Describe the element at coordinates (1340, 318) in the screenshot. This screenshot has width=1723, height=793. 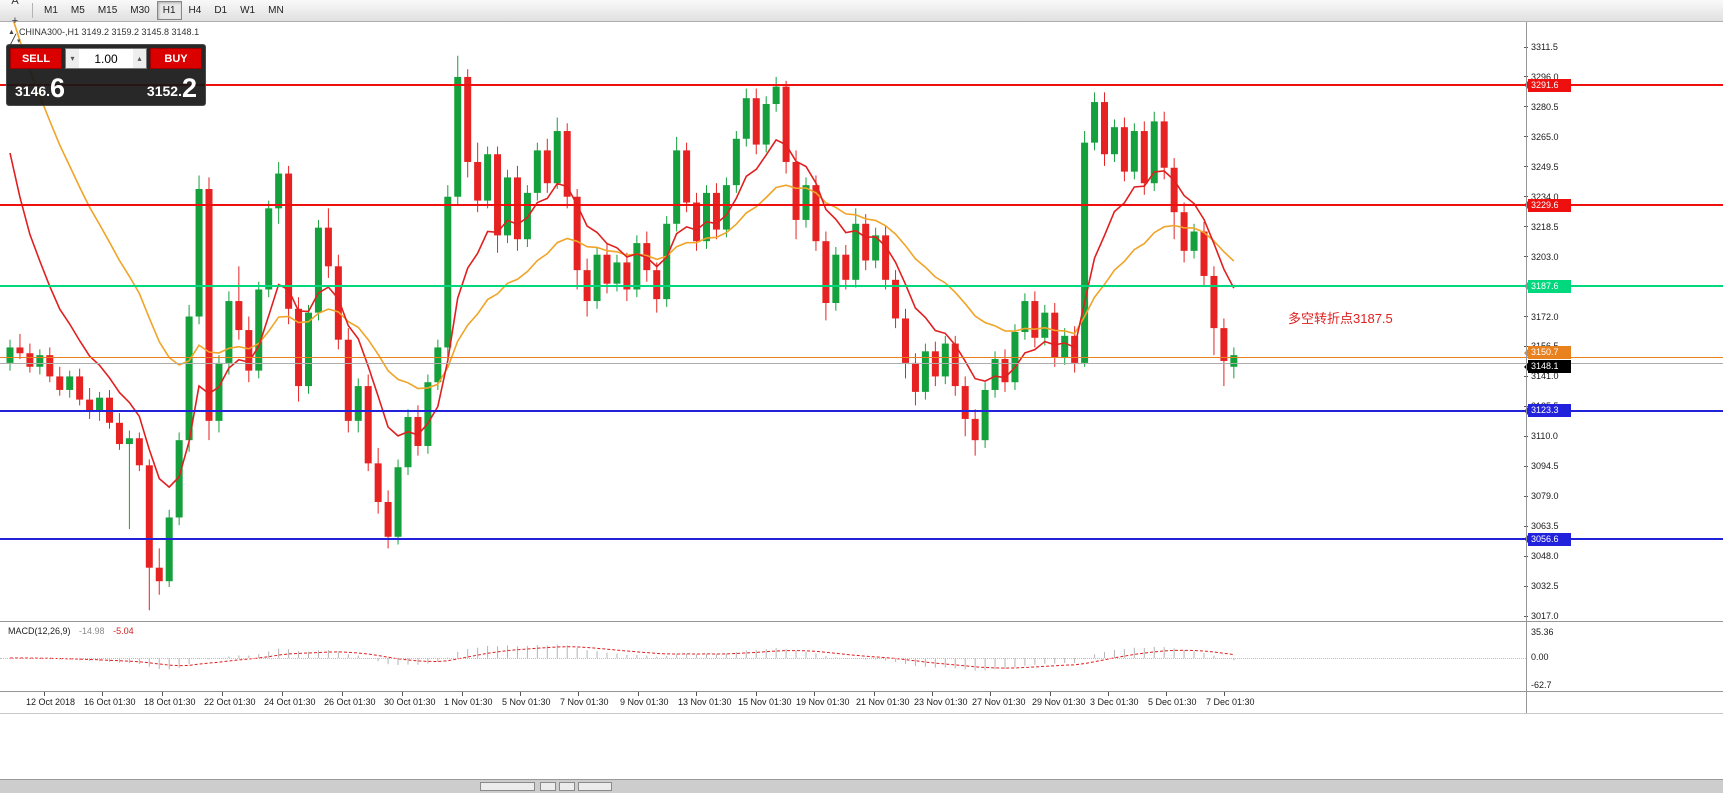
I see `chart-text-annotation: 多空转折点3187.5` at that location.